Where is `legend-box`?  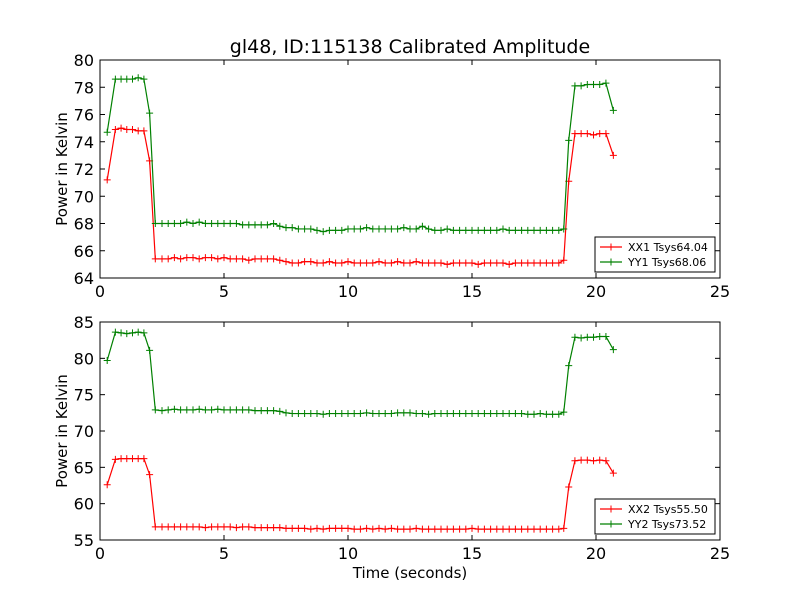 legend-box is located at coordinates (655, 516).